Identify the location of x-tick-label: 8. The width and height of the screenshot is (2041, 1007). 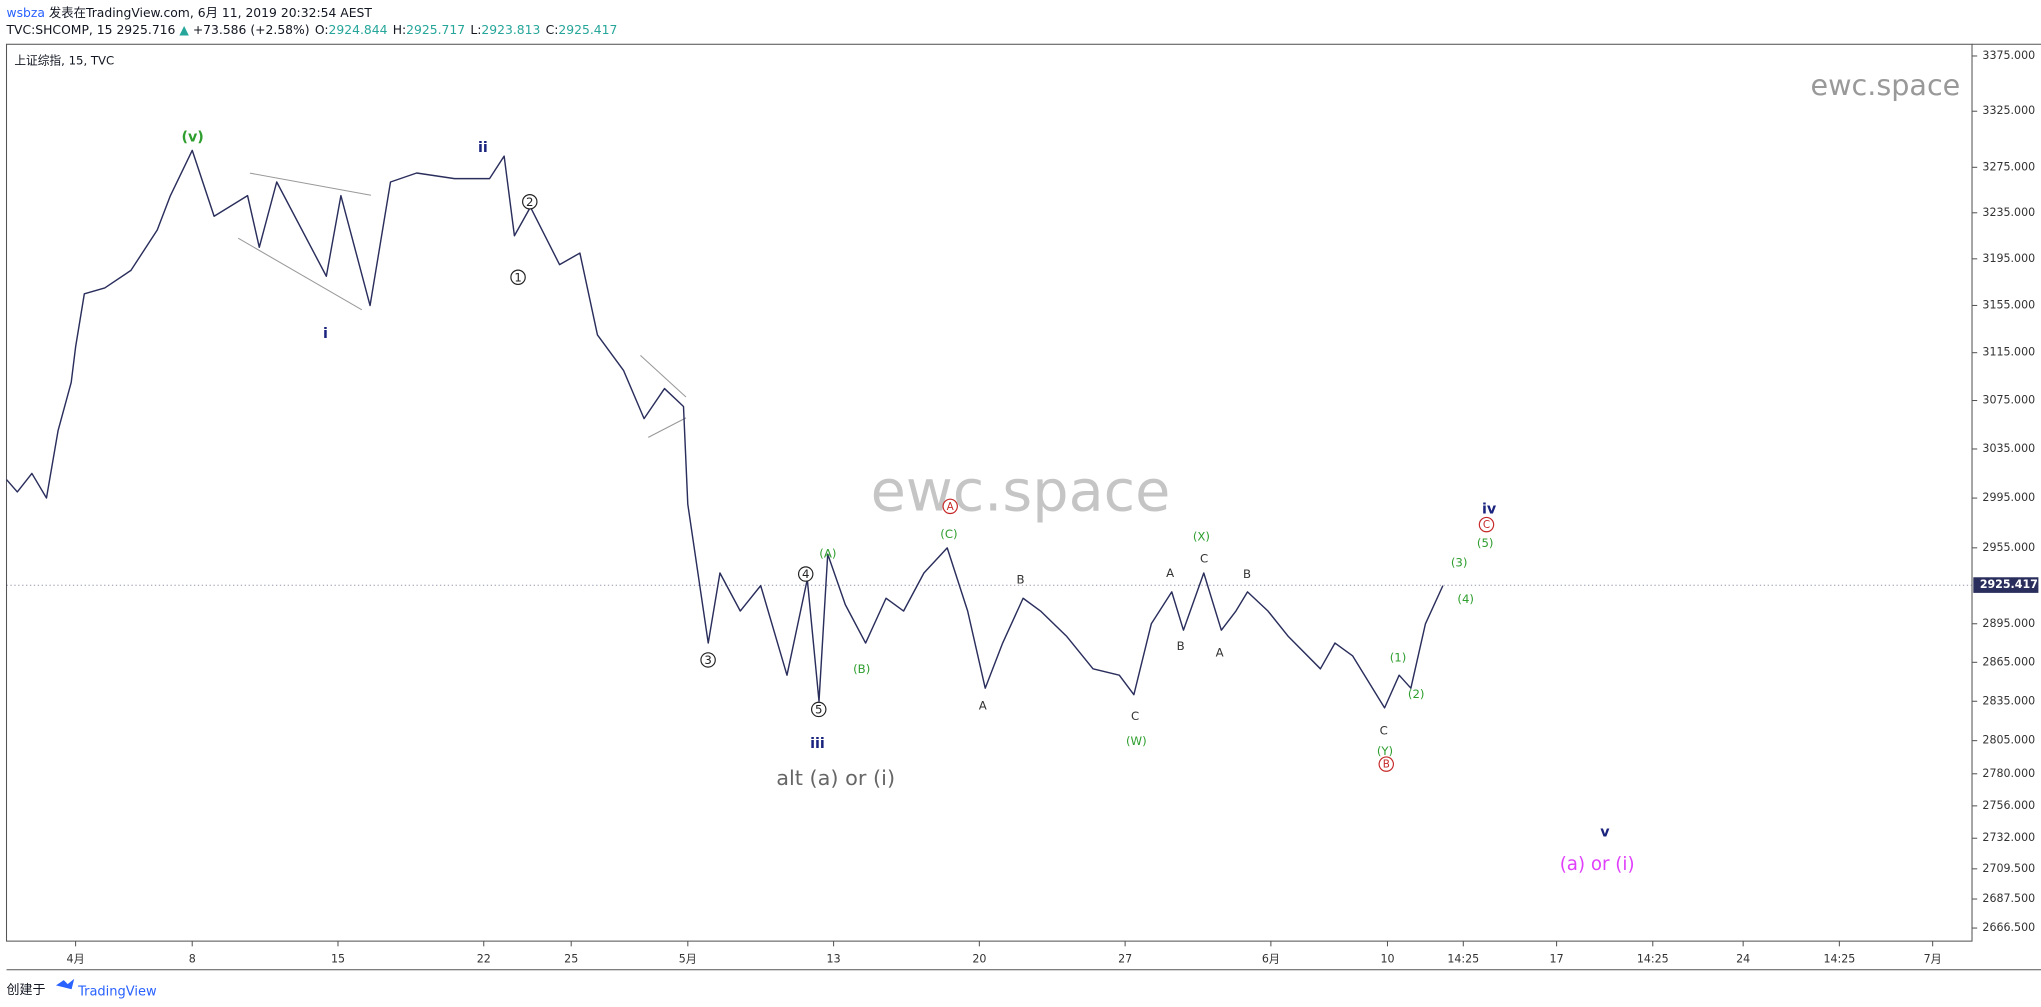
(192, 958).